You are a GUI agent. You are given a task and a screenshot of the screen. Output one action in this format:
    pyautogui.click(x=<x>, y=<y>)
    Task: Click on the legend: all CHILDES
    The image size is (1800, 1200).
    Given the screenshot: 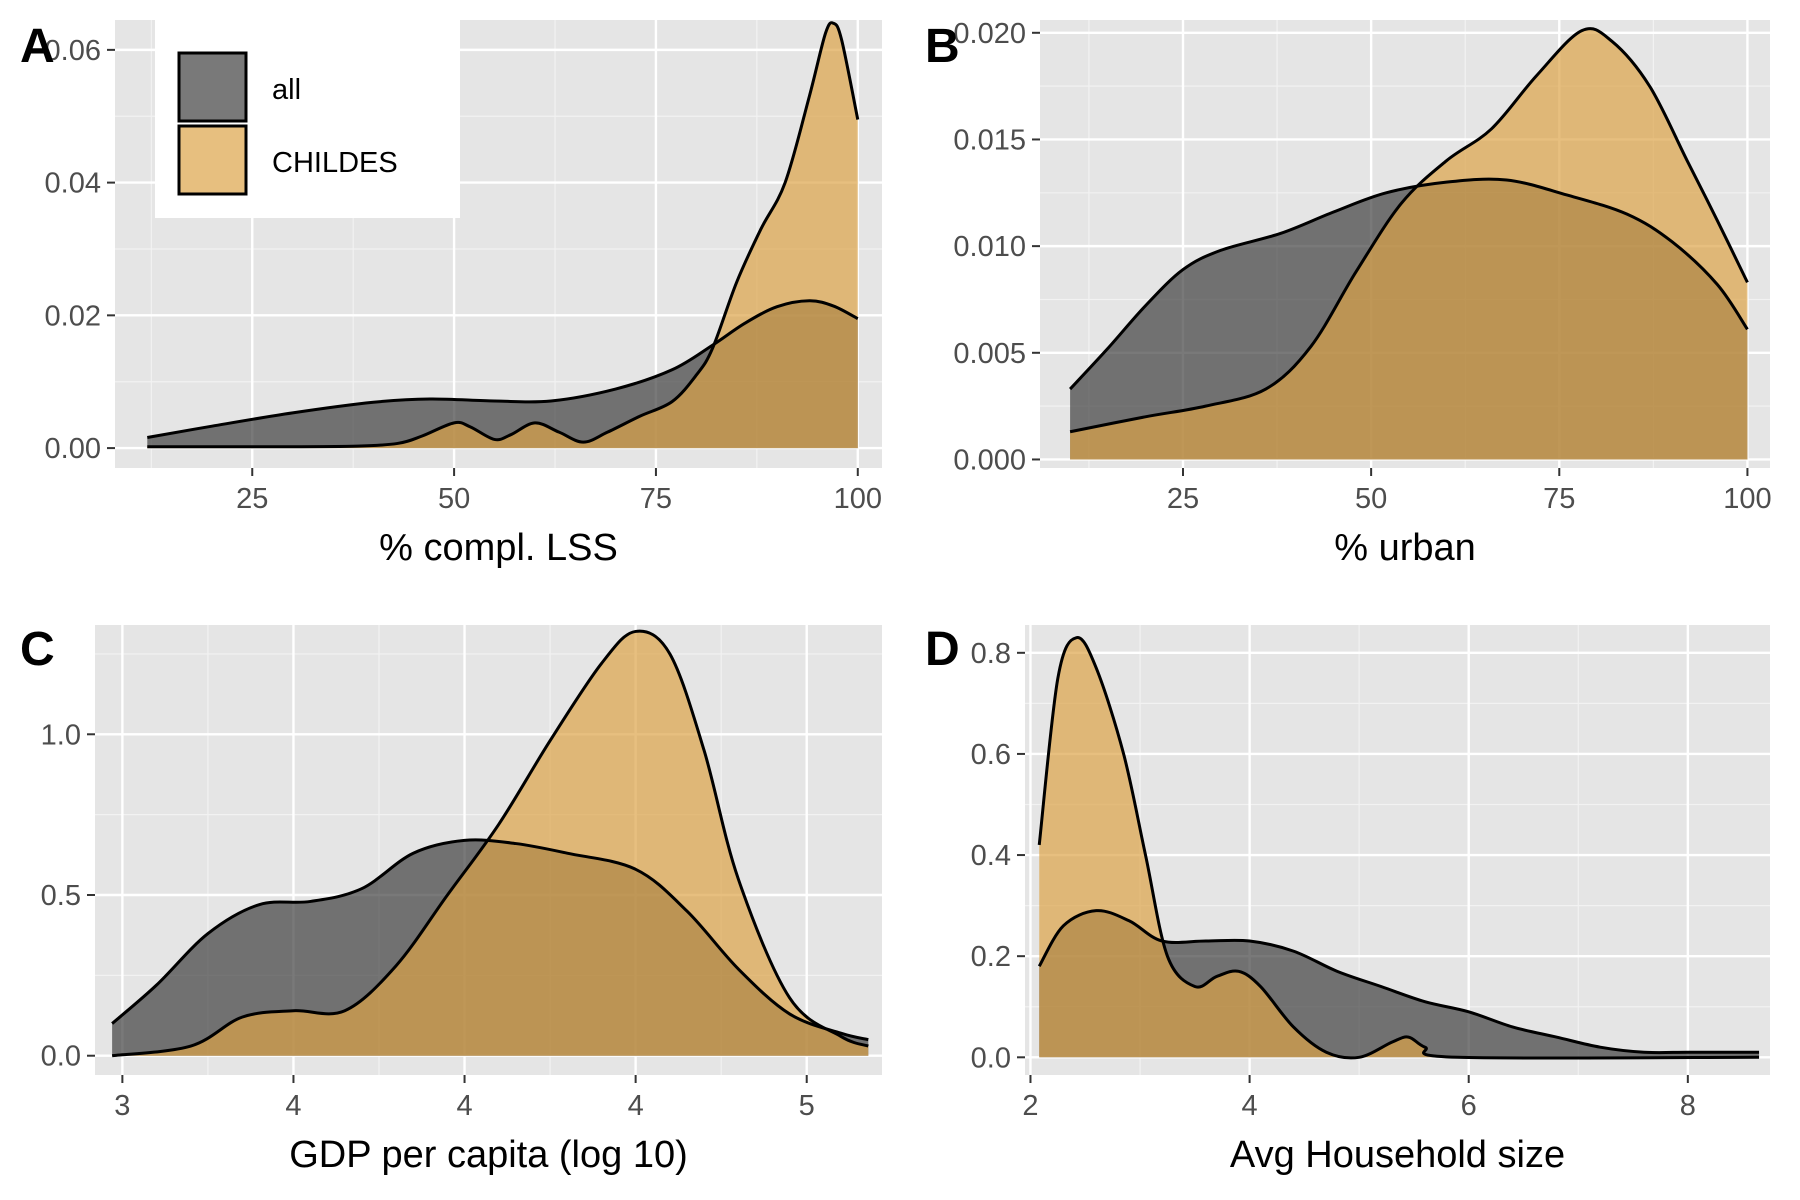 What is the action you would take?
    pyautogui.click(x=307, y=119)
    